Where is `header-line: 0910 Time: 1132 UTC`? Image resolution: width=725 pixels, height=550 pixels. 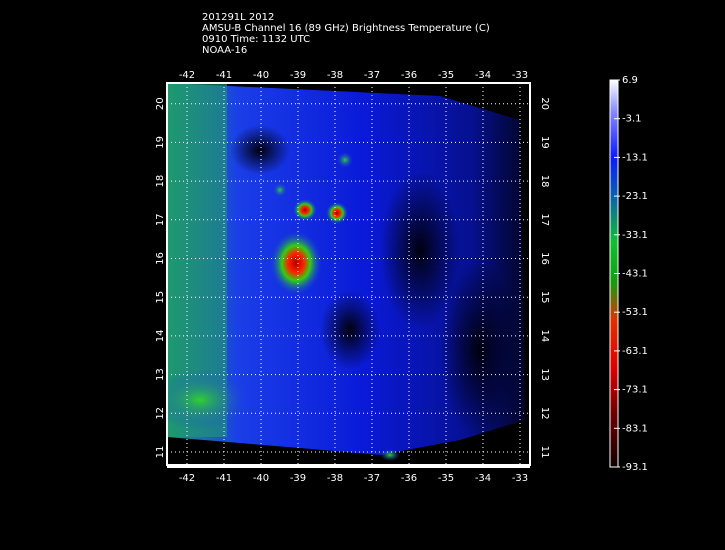 header-line: 0910 Time: 1132 UTC is located at coordinates (256, 39).